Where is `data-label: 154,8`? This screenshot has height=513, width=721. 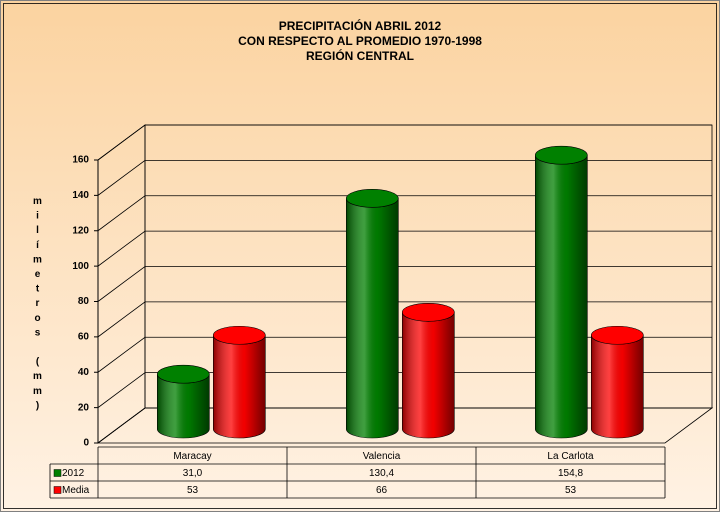 data-label: 154,8 is located at coordinates (570, 473).